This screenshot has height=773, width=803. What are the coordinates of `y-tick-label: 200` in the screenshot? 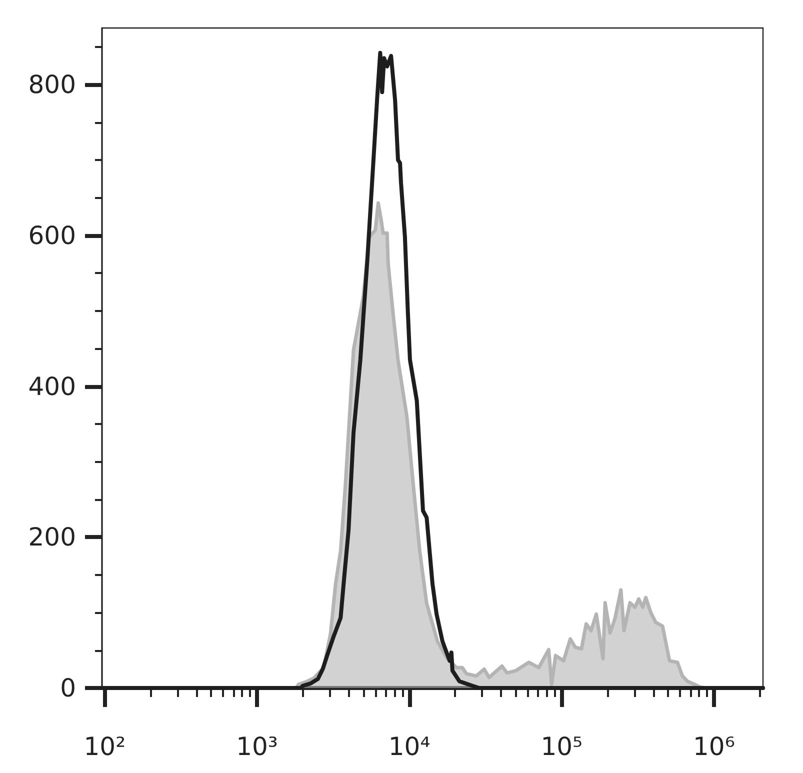 It's located at (52, 537).